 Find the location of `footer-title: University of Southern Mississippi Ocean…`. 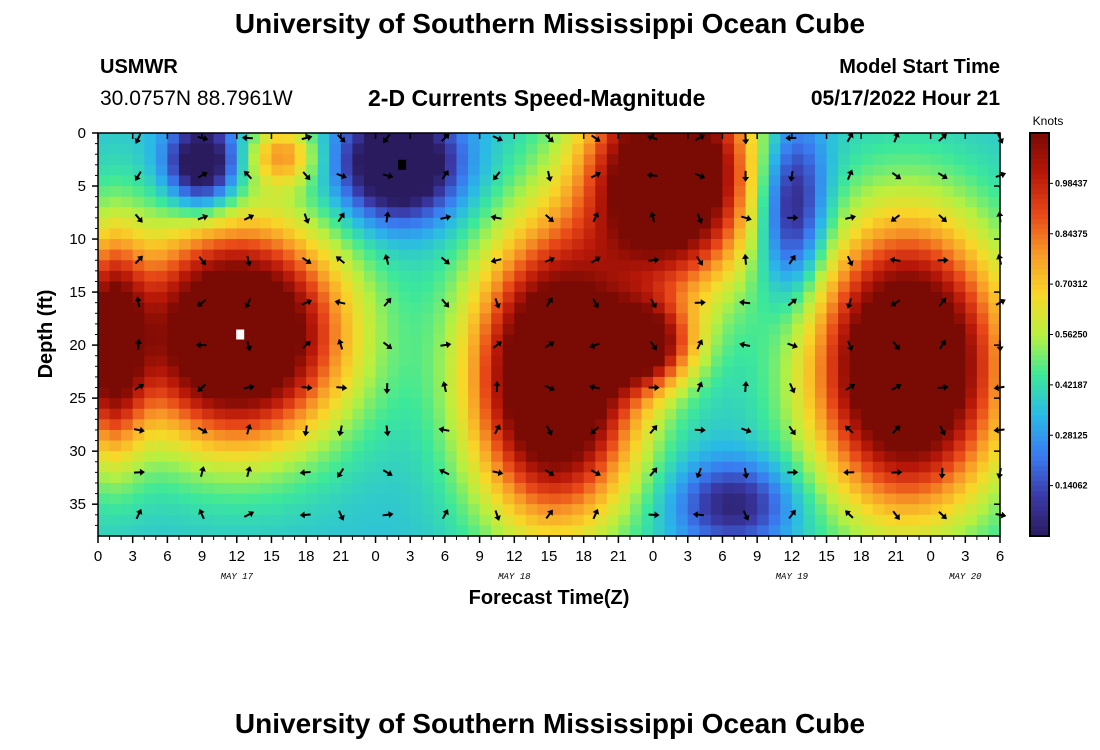

footer-title: University of Southern Mississippi Ocean… is located at coordinates (550, 723).